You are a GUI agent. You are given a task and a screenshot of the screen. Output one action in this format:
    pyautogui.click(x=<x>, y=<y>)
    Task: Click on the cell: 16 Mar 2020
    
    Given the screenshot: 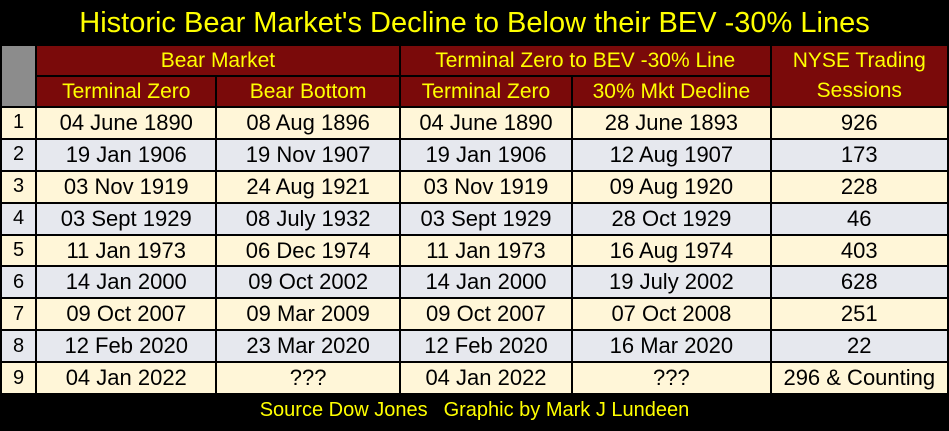 What is the action you would take?
    pyautogui.click(x=671, y=346)
    